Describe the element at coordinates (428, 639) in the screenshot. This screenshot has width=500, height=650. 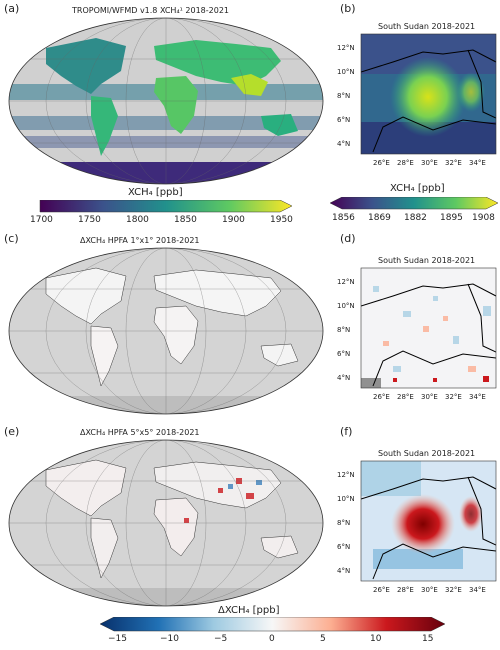
I see `cb-delta-tick: 15` at that location.